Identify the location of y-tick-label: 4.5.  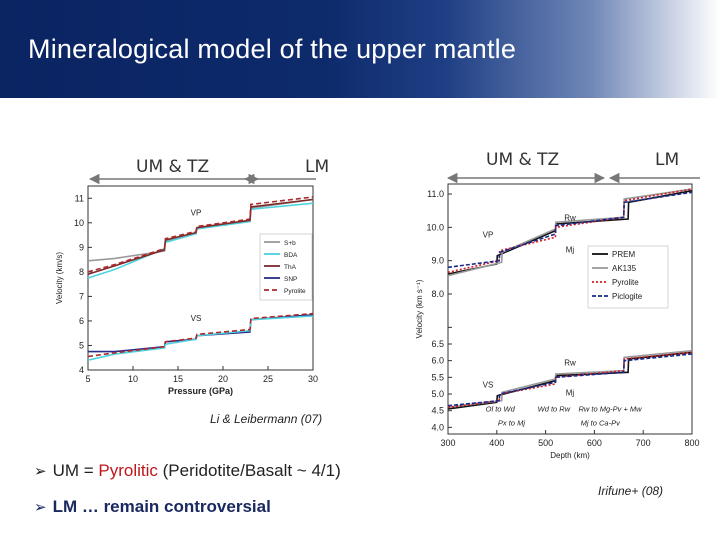
(437, 411).